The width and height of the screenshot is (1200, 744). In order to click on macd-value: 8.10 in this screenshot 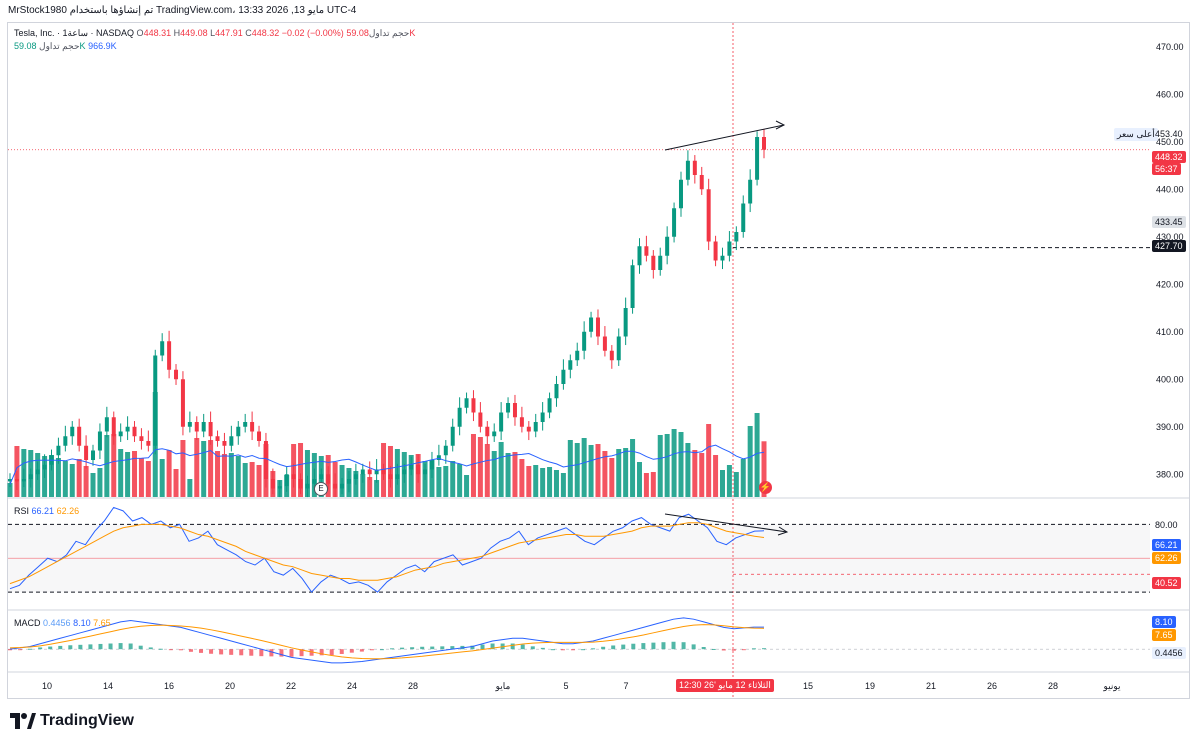, I will do `click(82, 623)`.